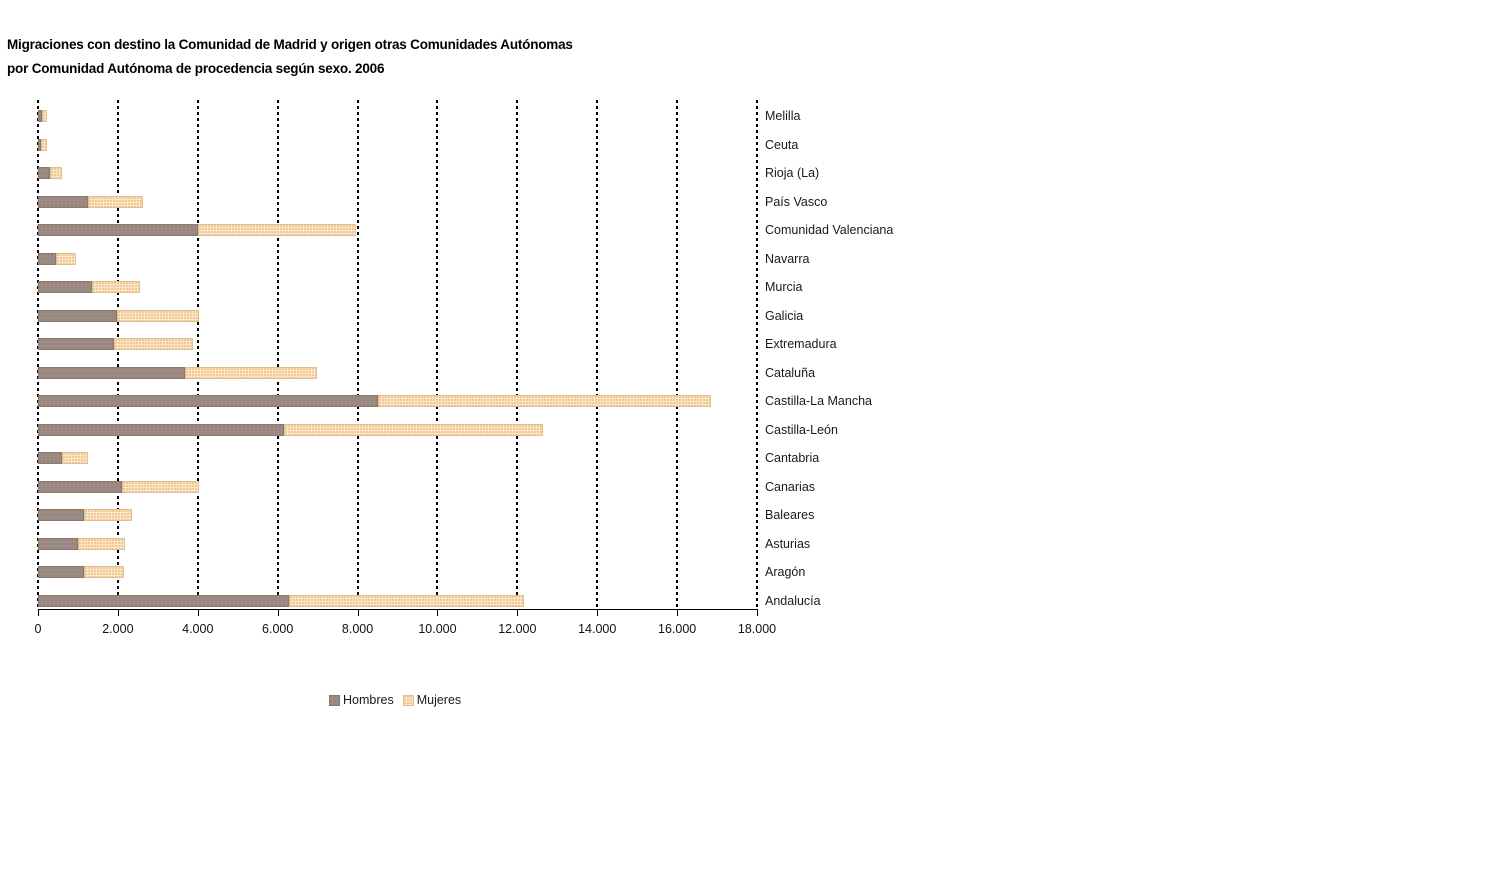 This screenshot has height=882, width=1504. What do you see at coordinates (103, 572) in the screenshot?
I see `bar-mujeres-Aragón` at bounding box center [103, 572].